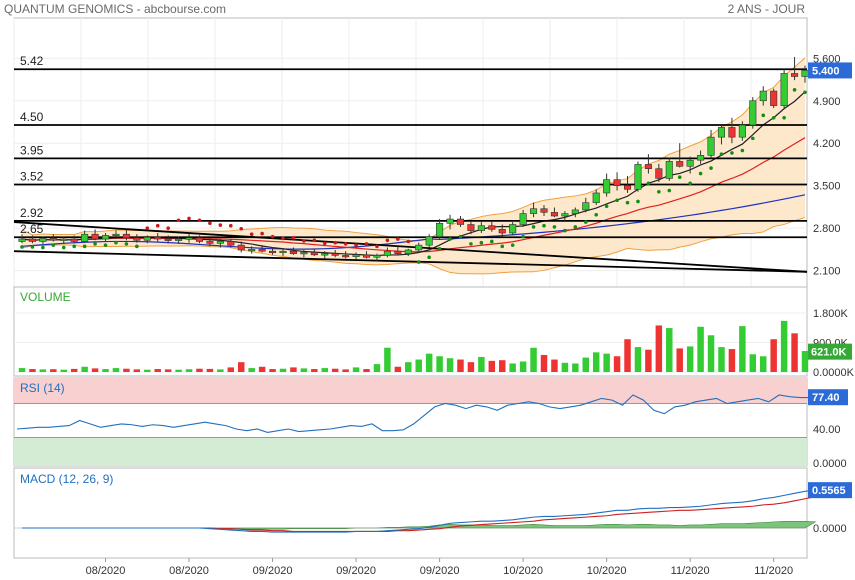 The width and height of the screenshot is (855, 580). I want to click on rsi-oversold-zone, so click(410, 451).